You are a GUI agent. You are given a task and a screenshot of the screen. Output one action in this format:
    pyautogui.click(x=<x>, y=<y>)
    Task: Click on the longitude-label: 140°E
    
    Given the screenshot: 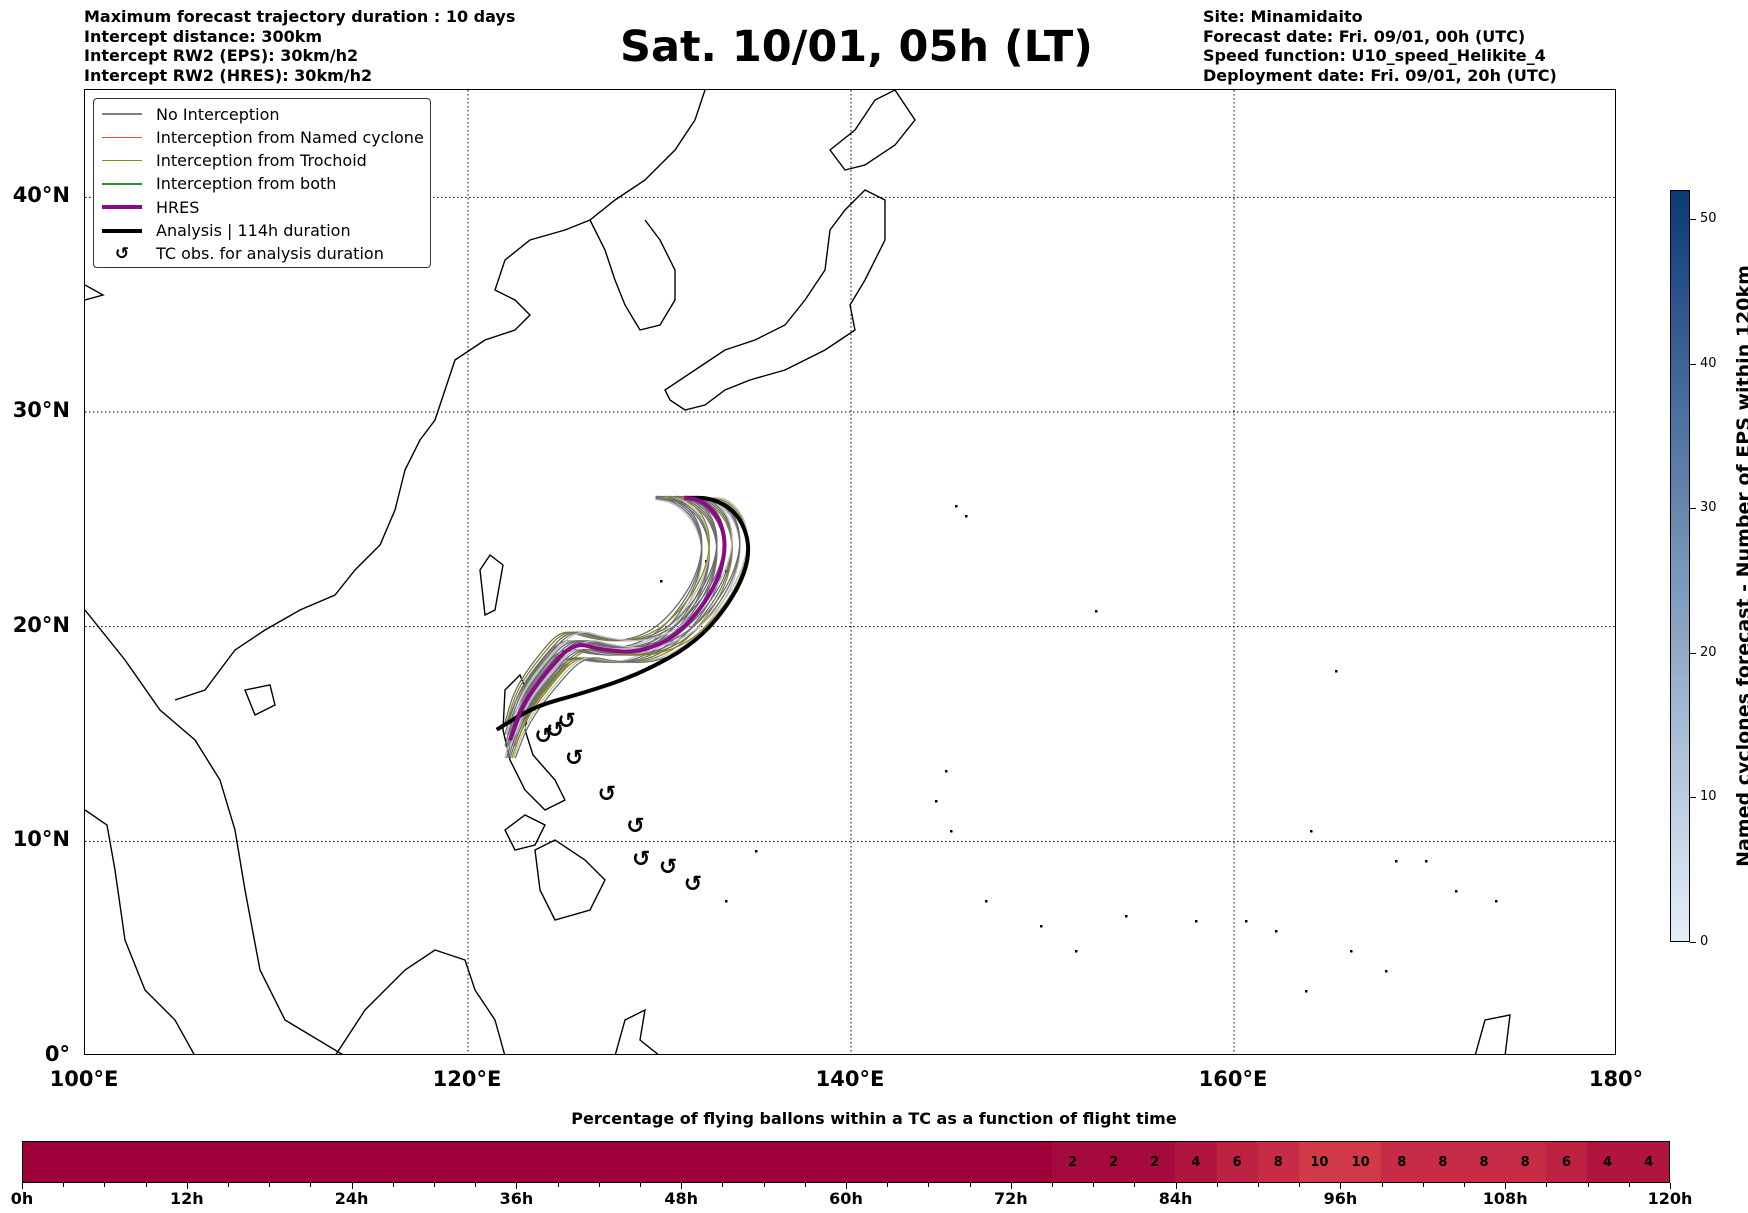 What is the action you would take?
    pyautogui.click(x=850, y=1079)
    